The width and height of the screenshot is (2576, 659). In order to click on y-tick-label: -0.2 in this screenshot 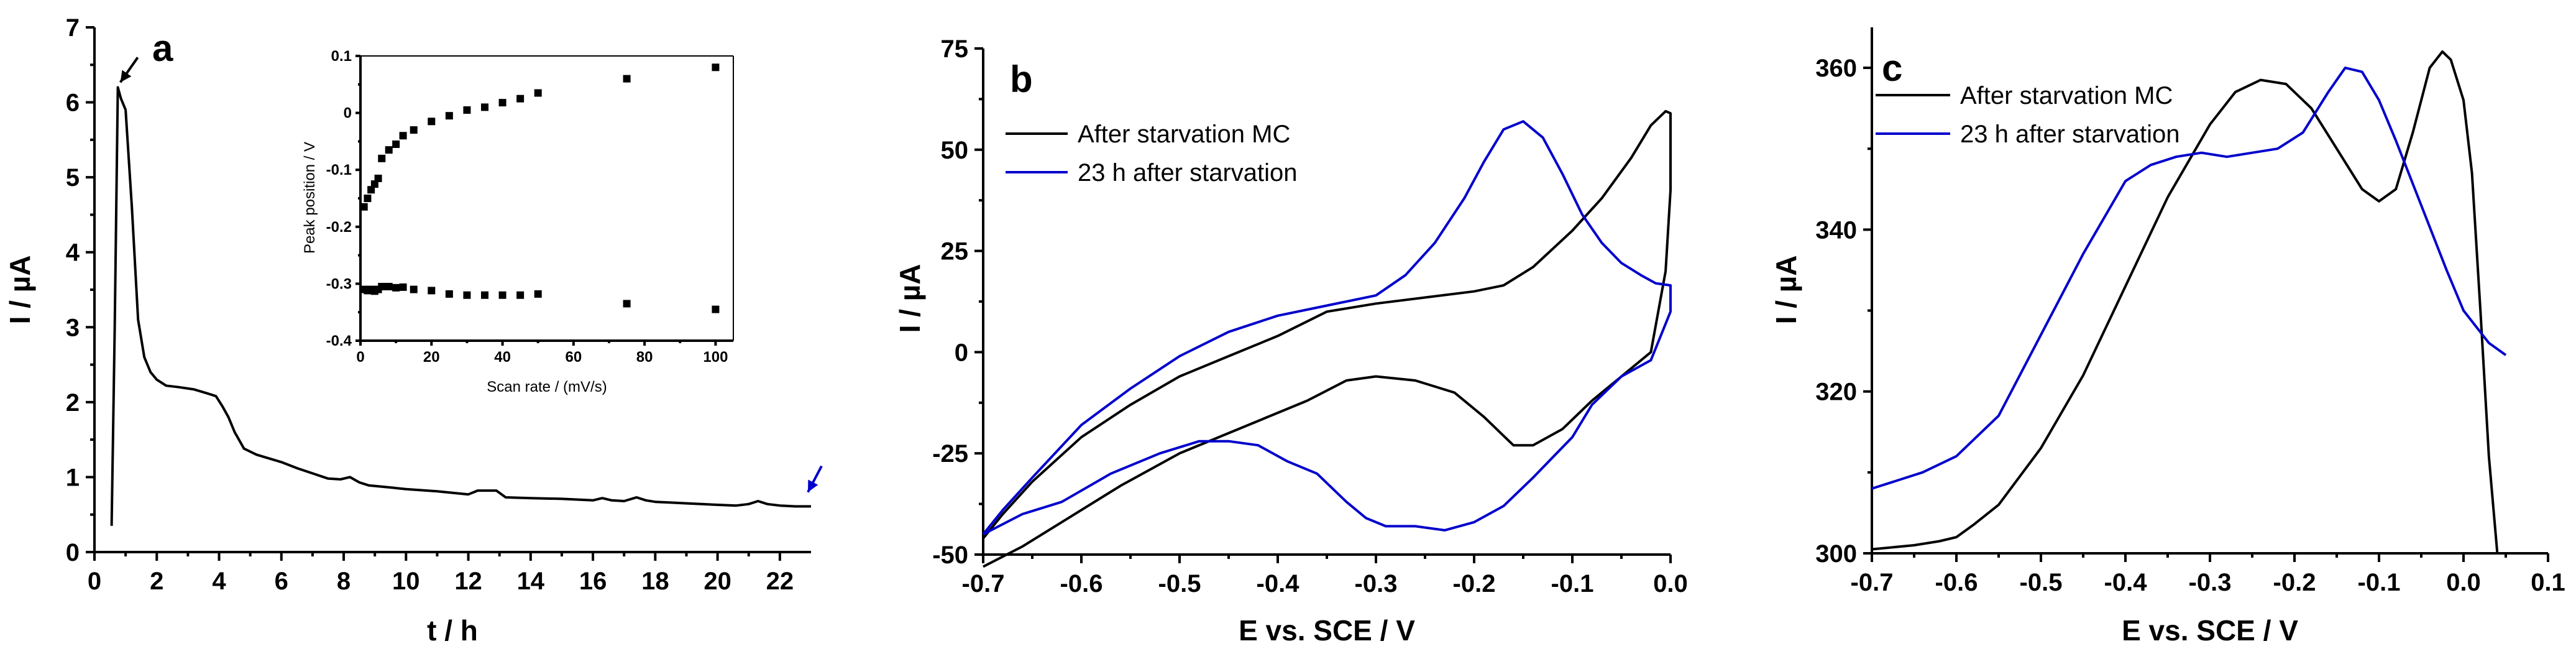, I will do `click(339, 227)`.